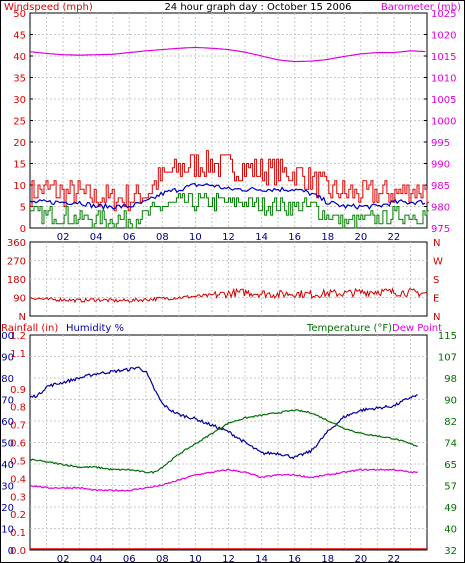 This screenshot has height=563, width=465. I want to click on barometer-line, so click(227, 54).